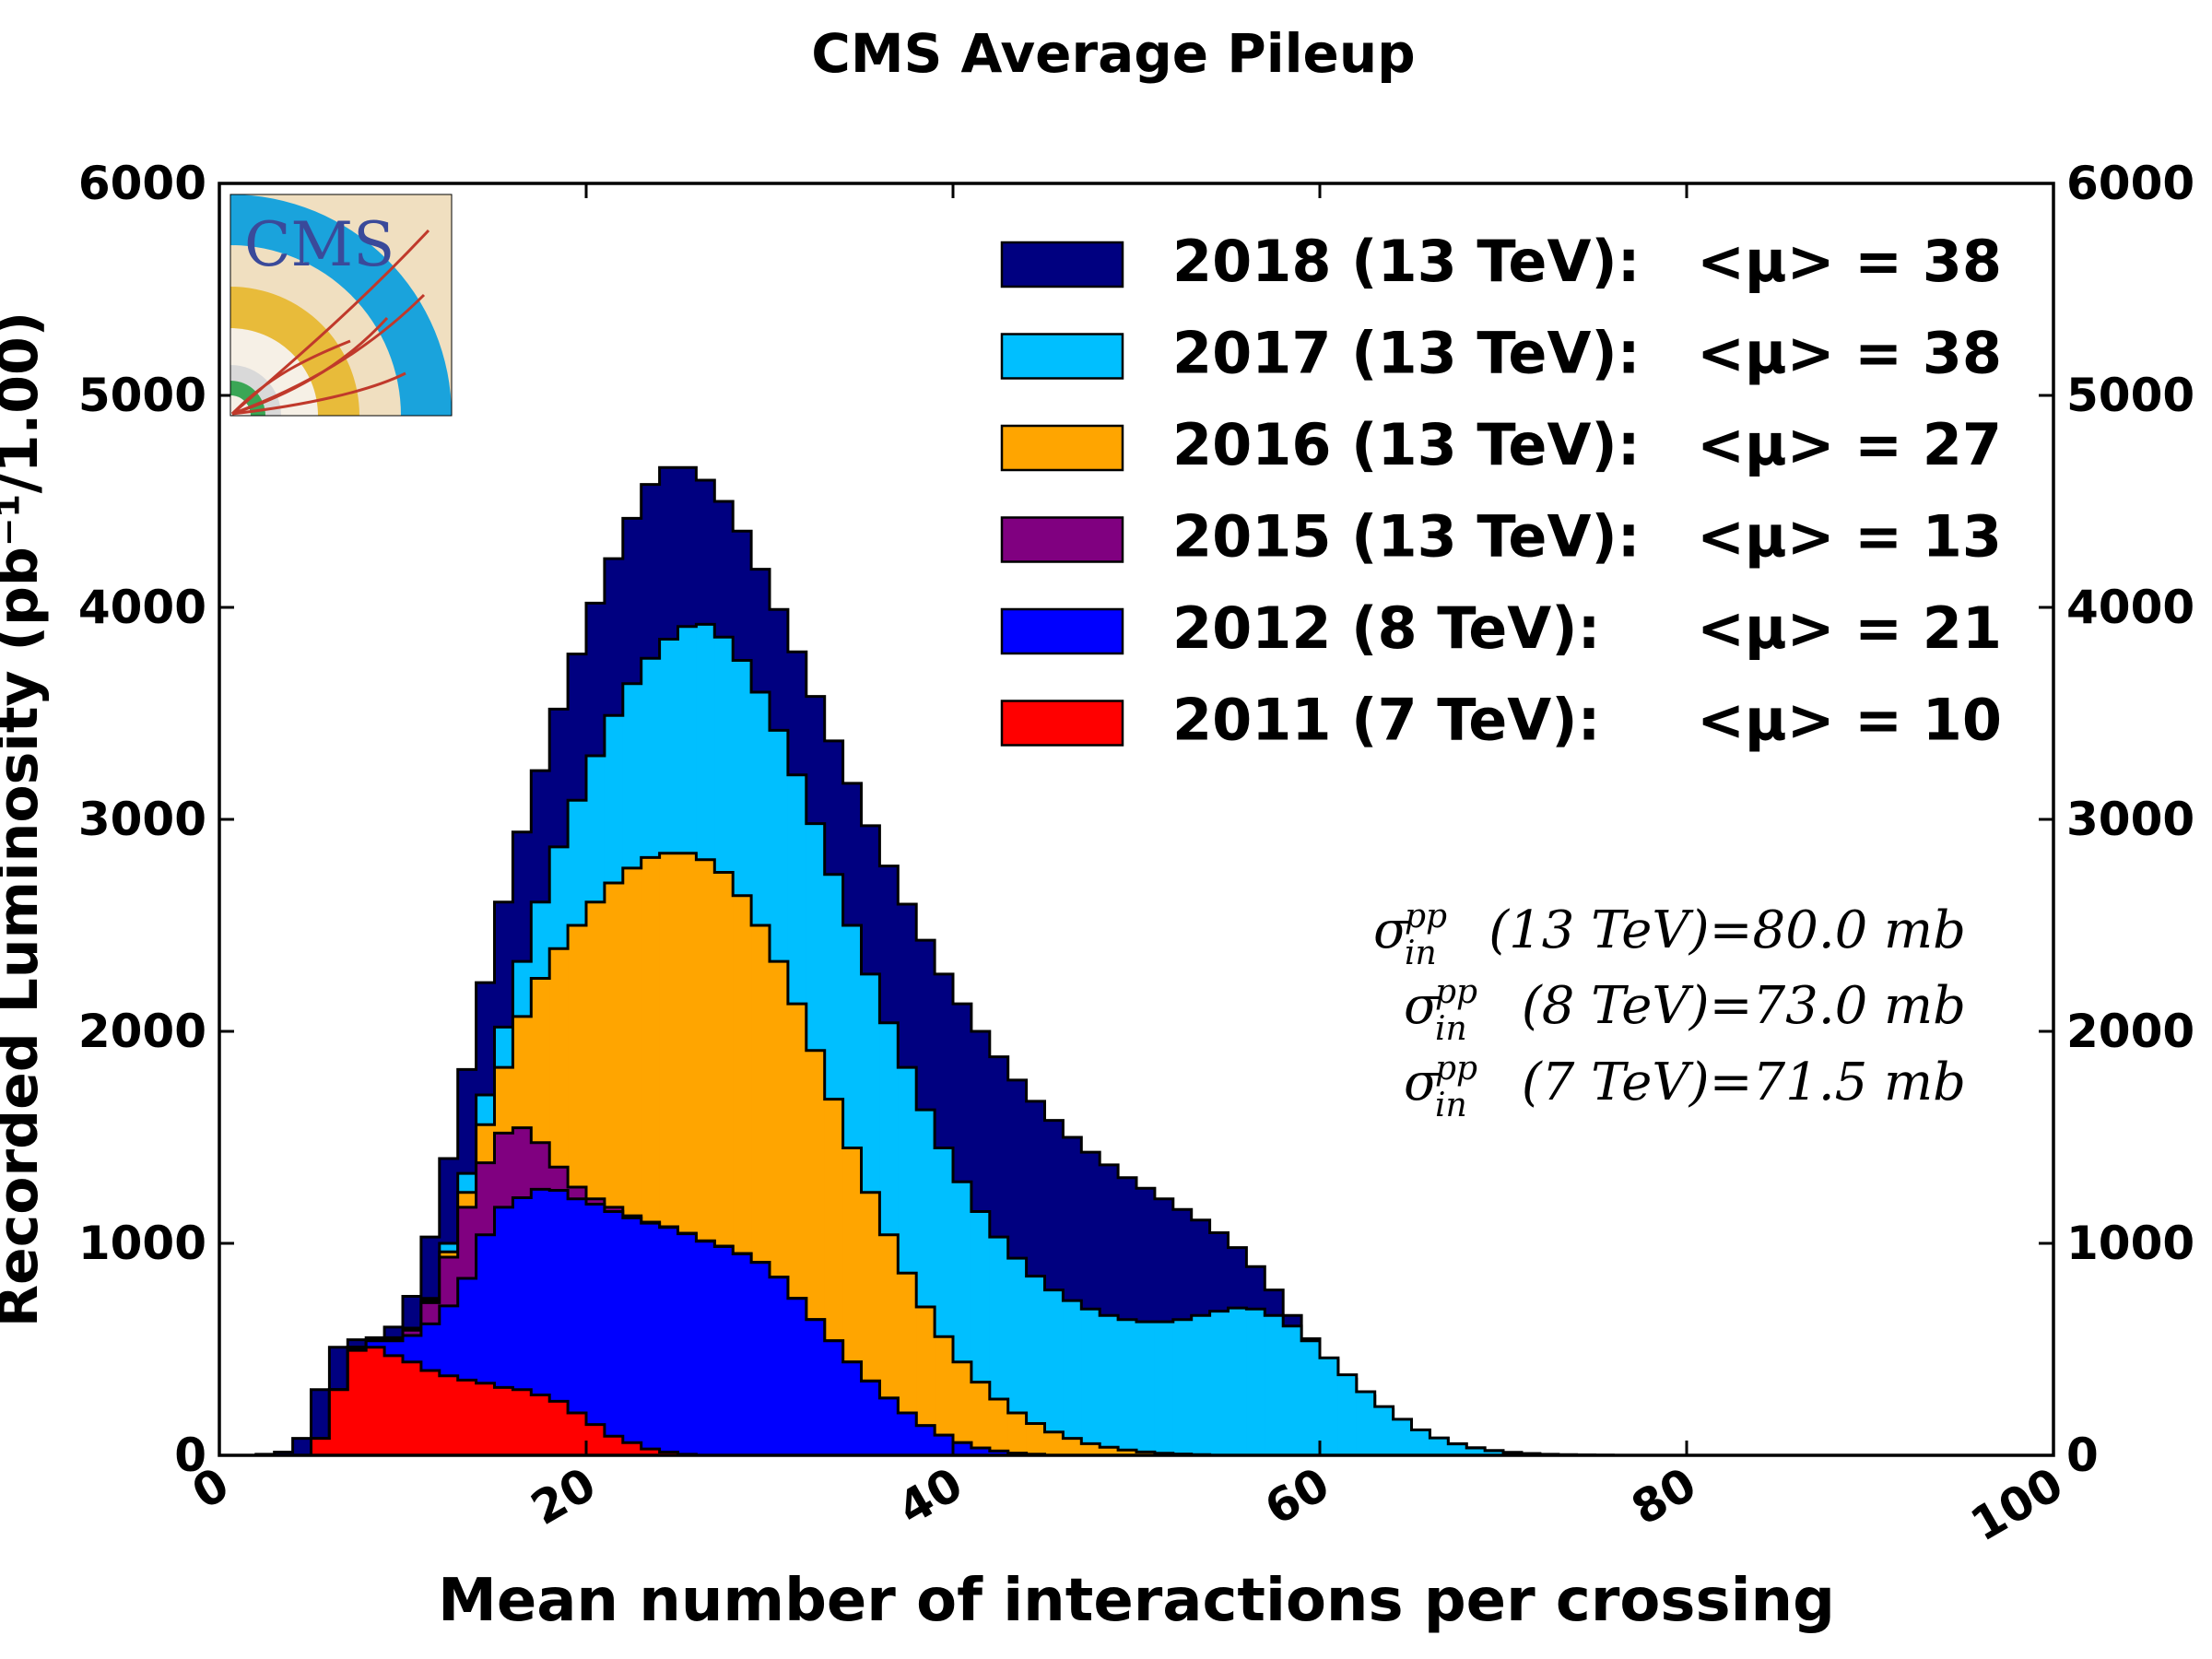 The width and height of the screenshot is (2212, 1659). Describe the element at coordinates (1849, 261) in the screenshot. I see `legend-mu-value: <μ> = 38` at that location.